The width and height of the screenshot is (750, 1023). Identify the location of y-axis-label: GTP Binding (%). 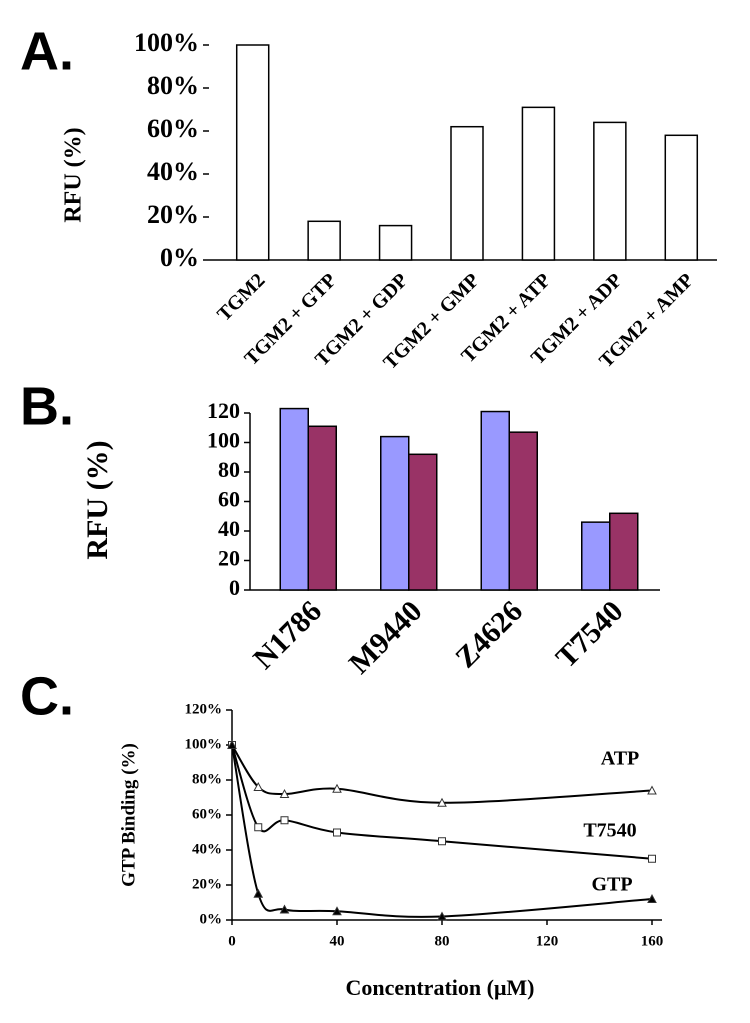
(128, 815).